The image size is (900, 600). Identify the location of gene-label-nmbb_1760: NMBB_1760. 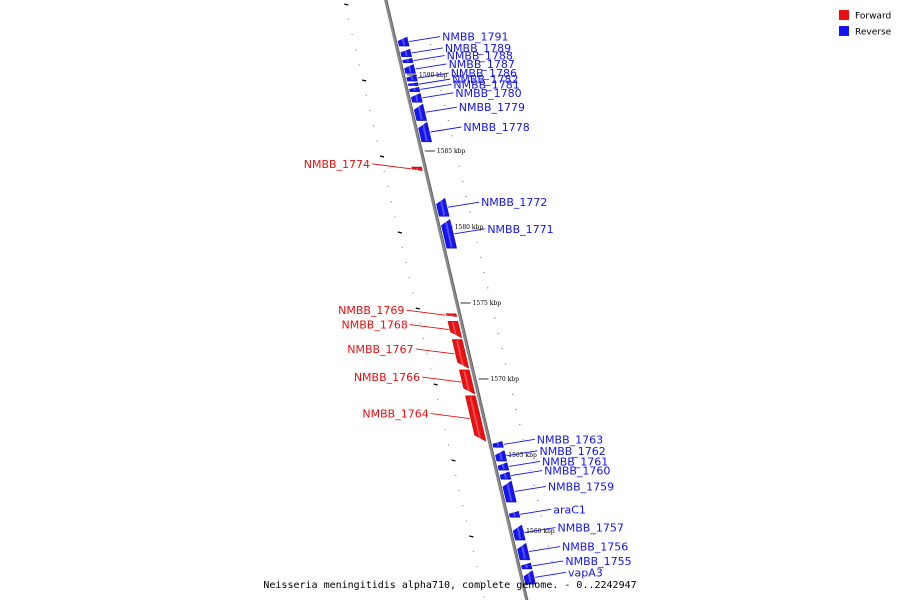
(577, 471).